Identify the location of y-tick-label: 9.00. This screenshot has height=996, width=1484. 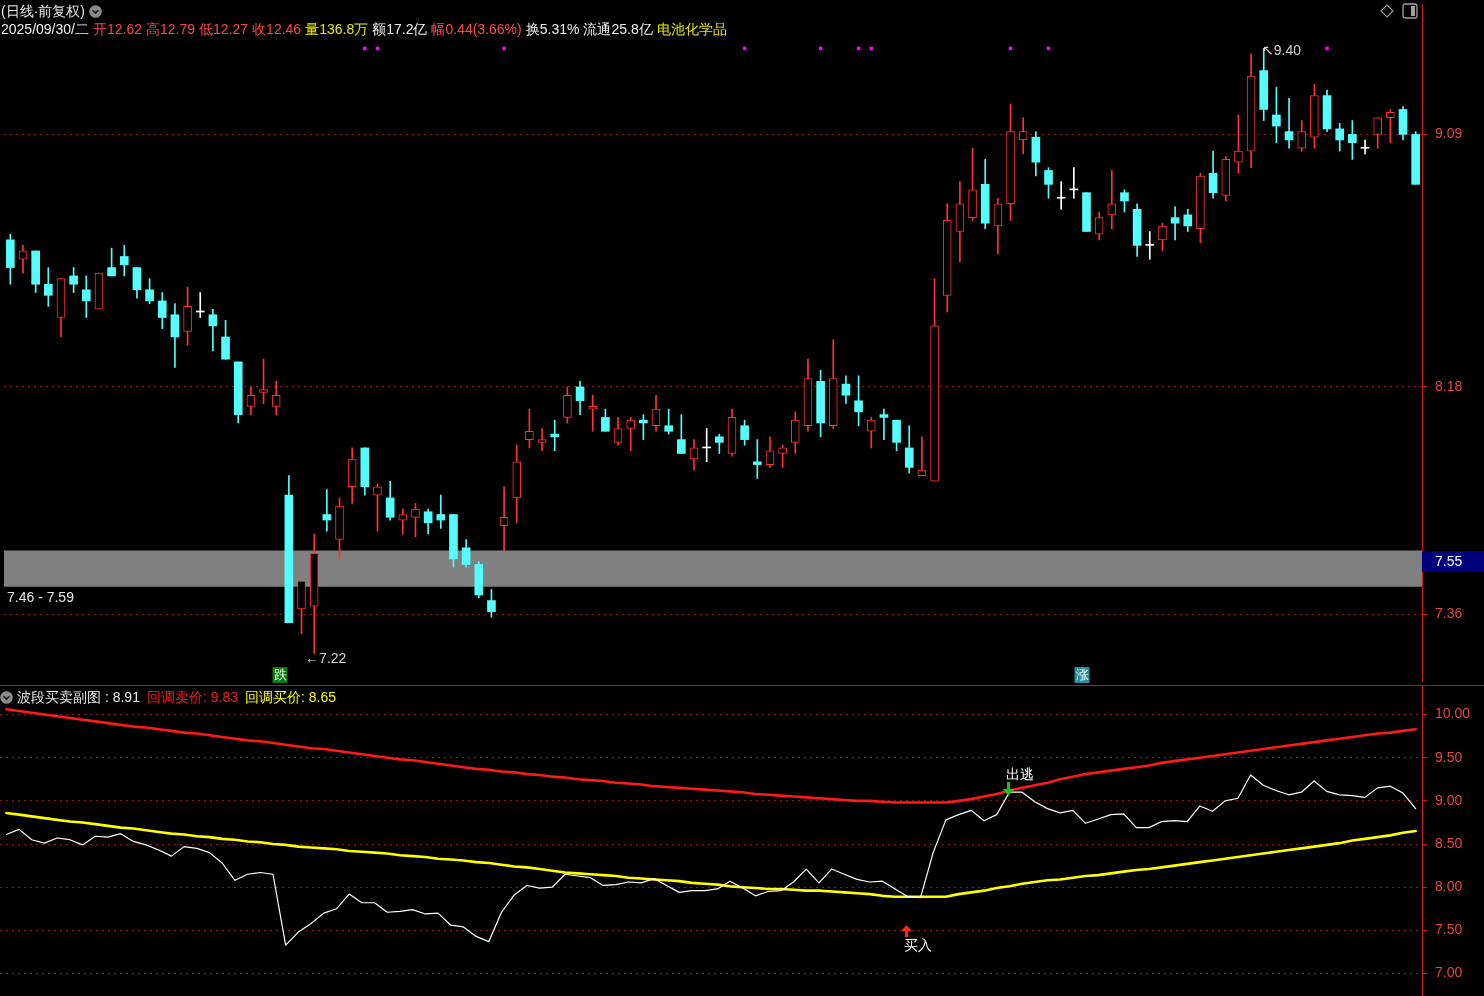
(1449, 799).